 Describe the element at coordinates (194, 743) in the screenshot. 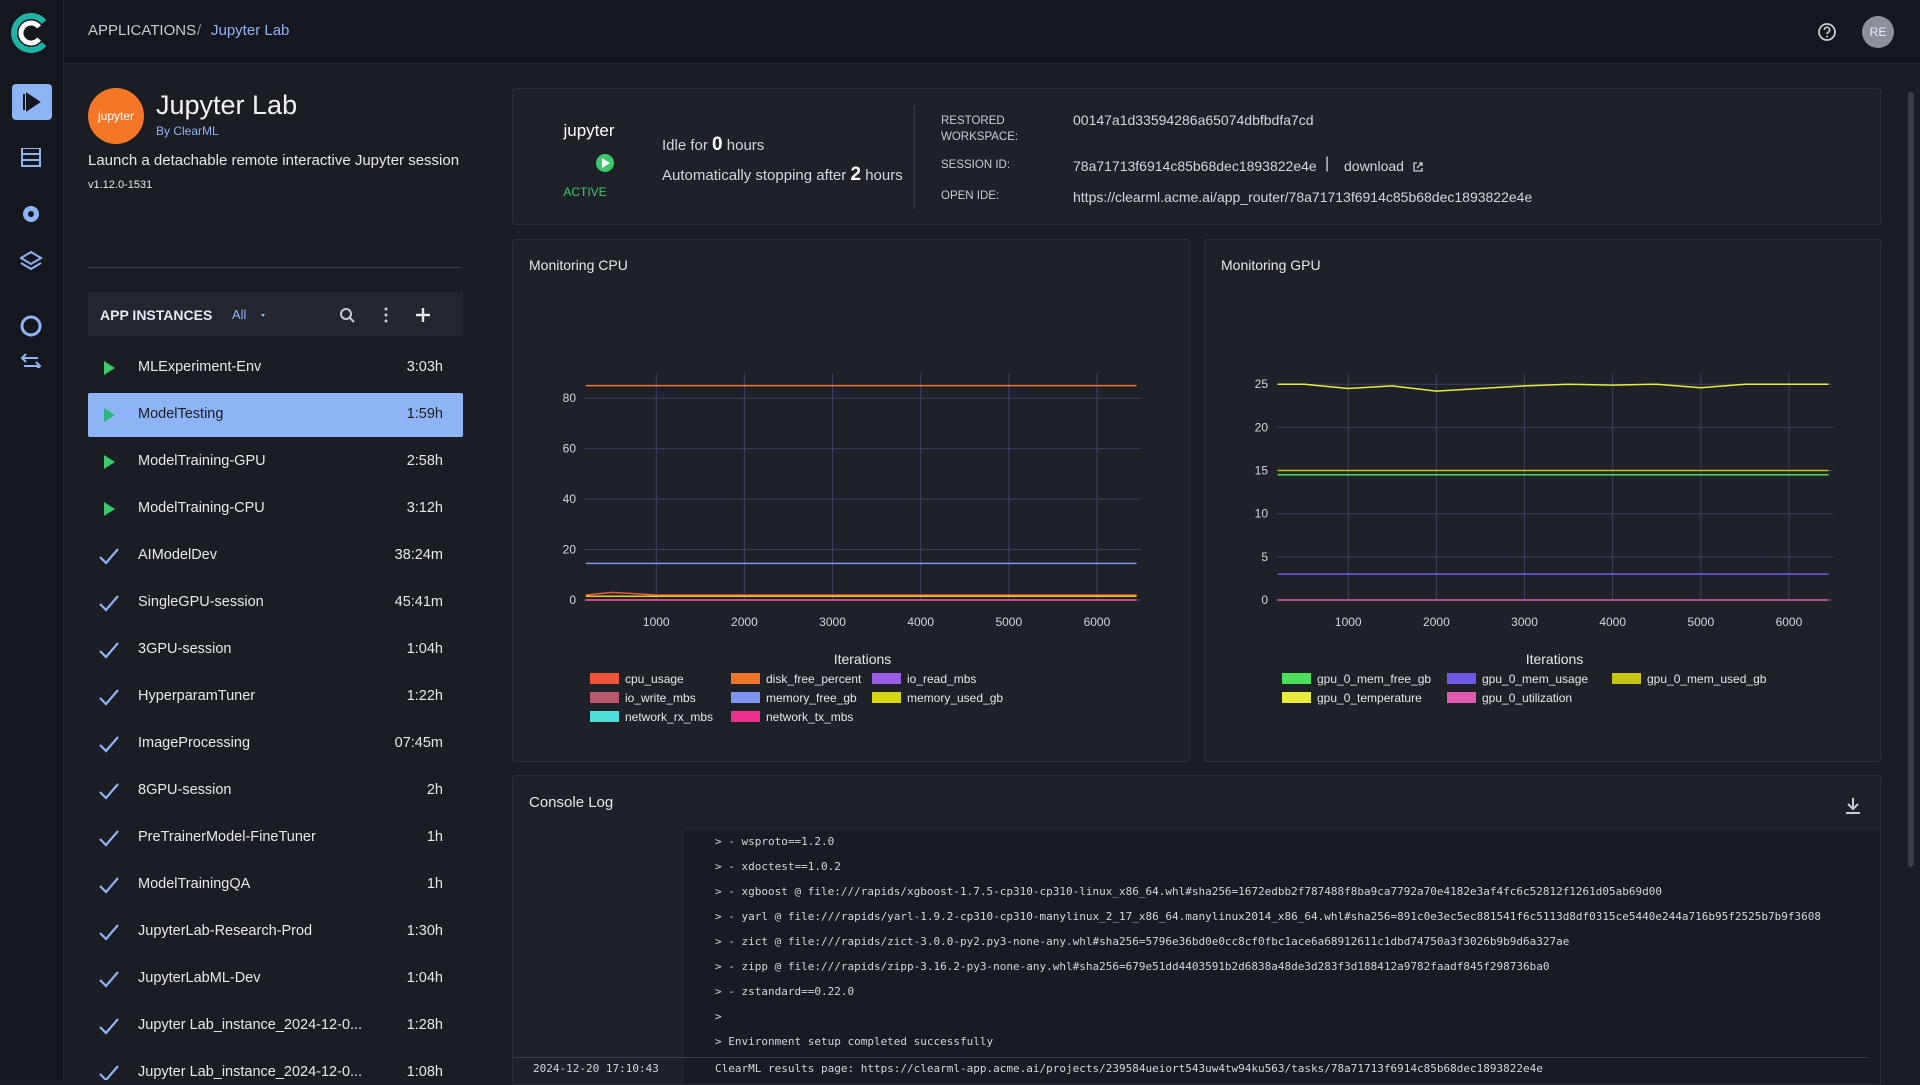

I see `instance-name: ImageProcessing` at that location.